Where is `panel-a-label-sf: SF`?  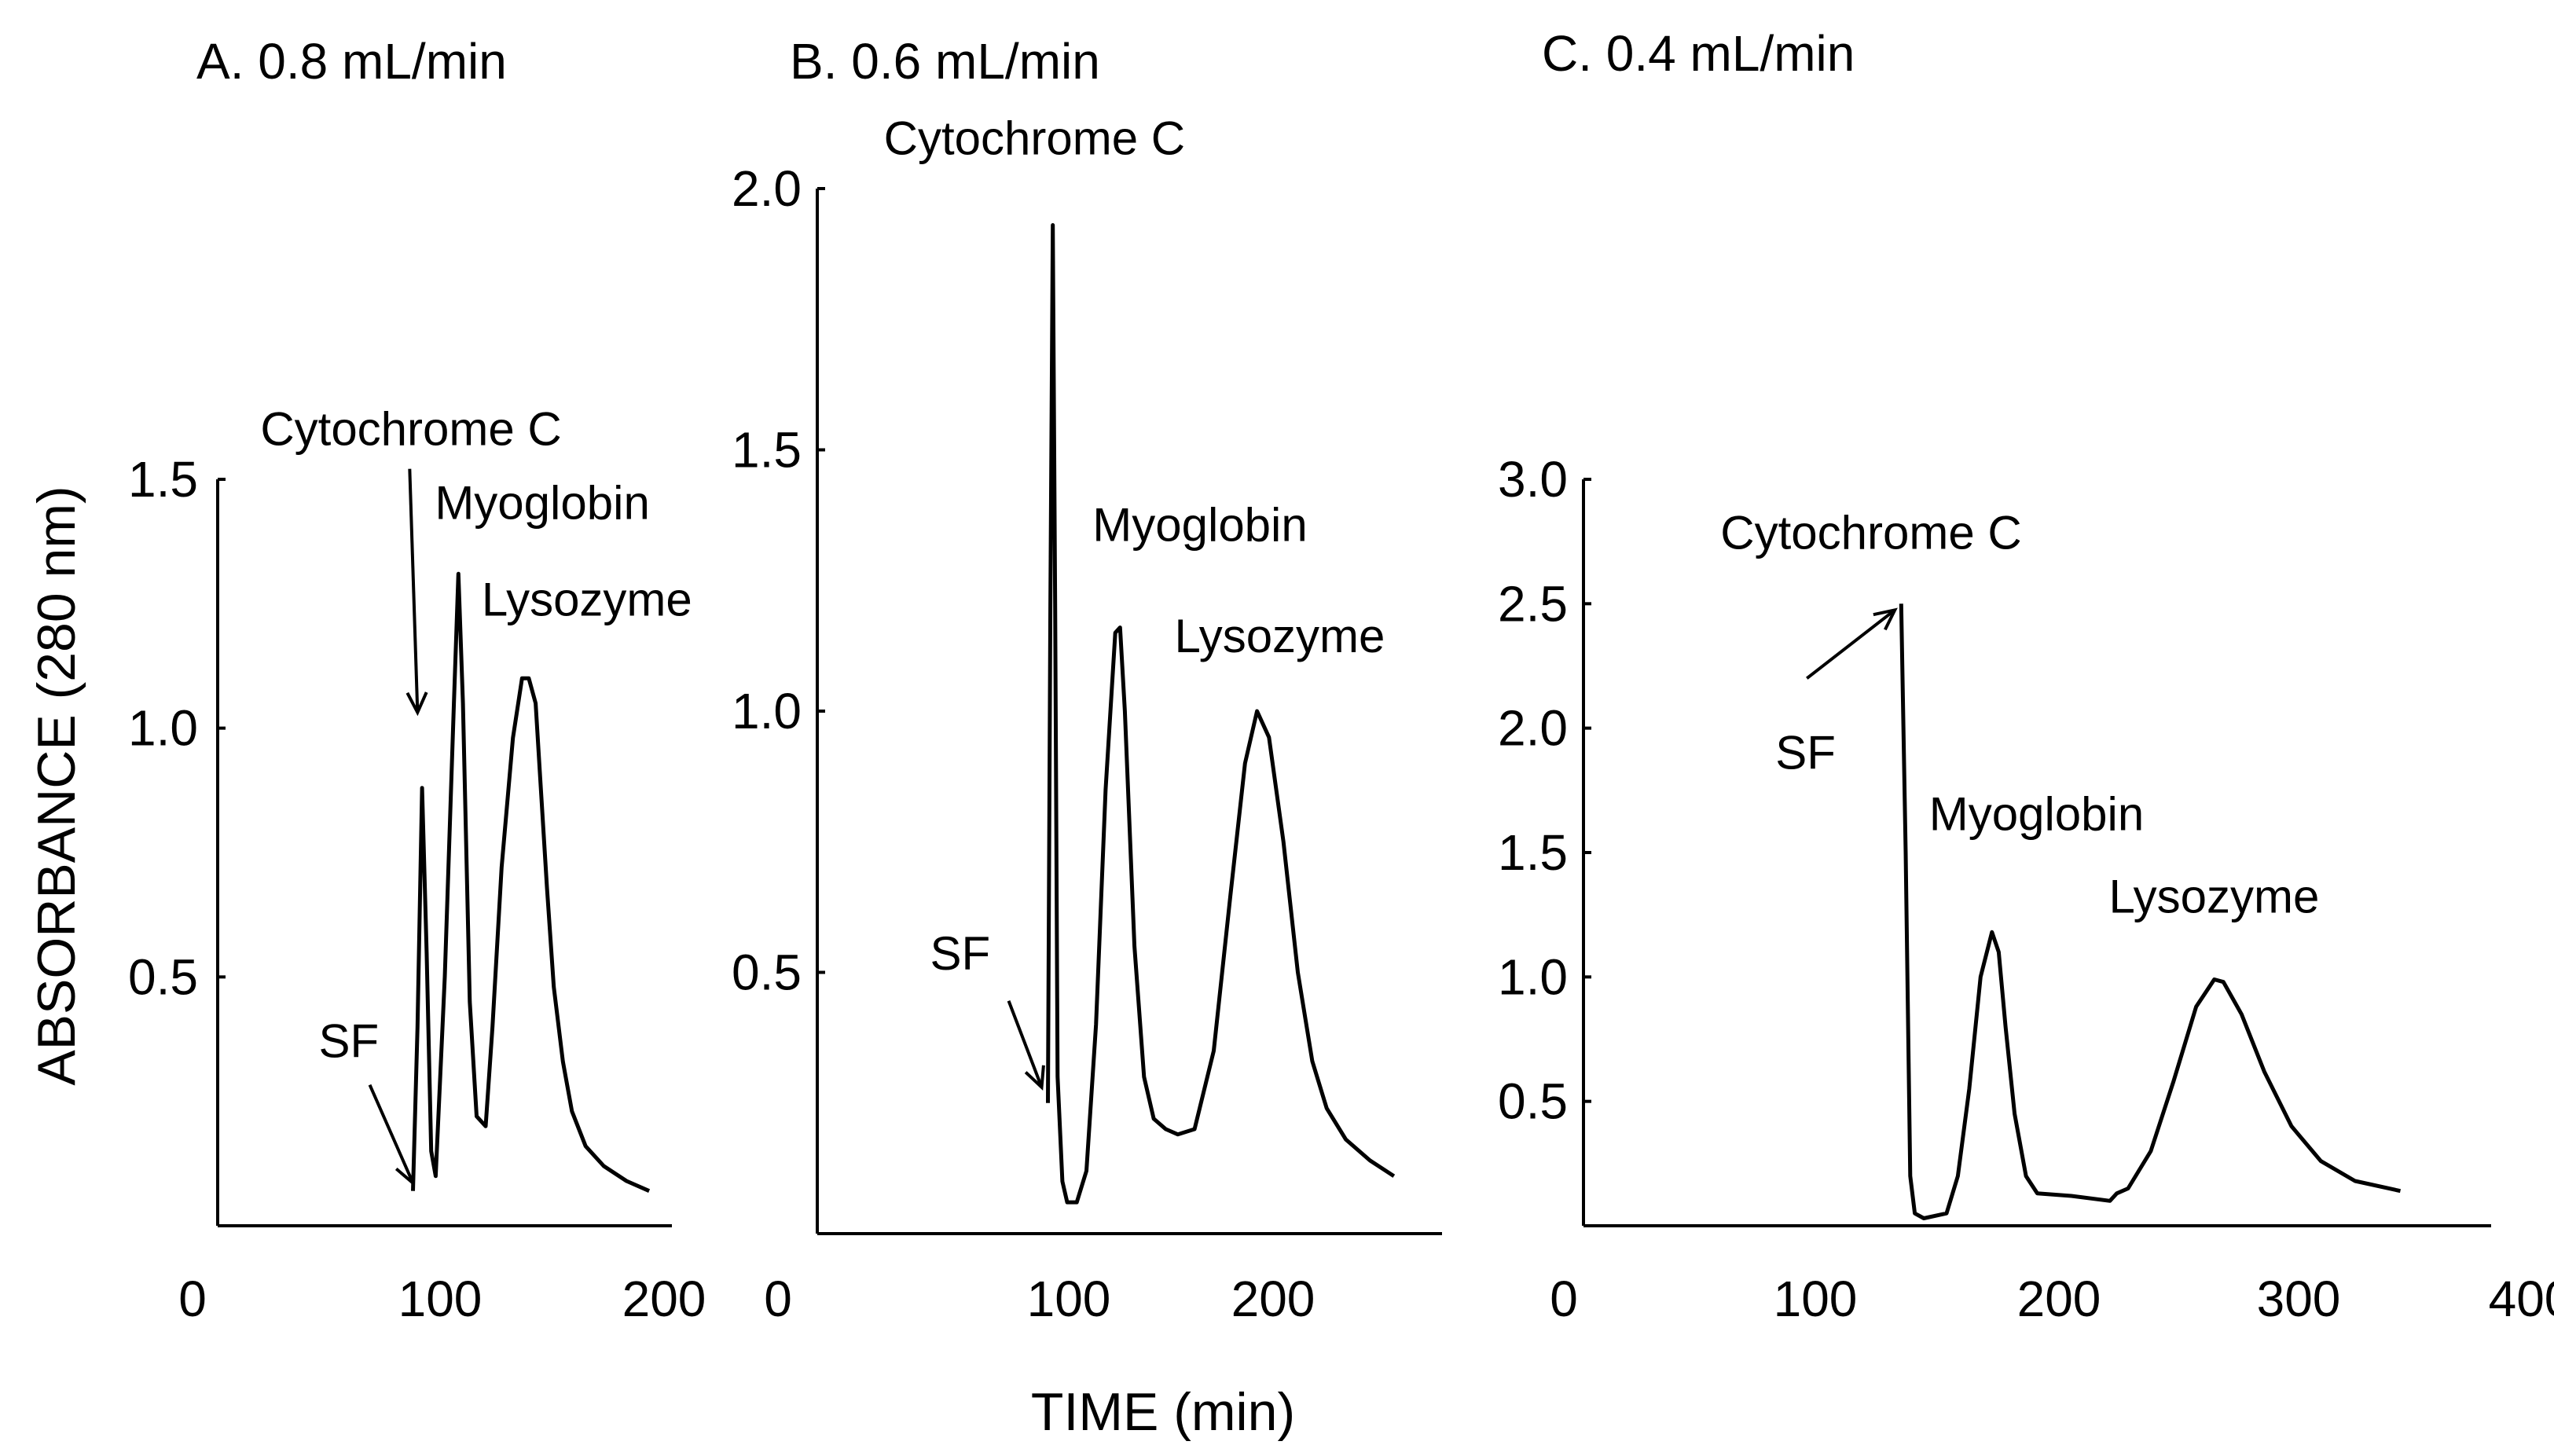 panel-a-label-sf: SF is located at coordinates (349, 1041).